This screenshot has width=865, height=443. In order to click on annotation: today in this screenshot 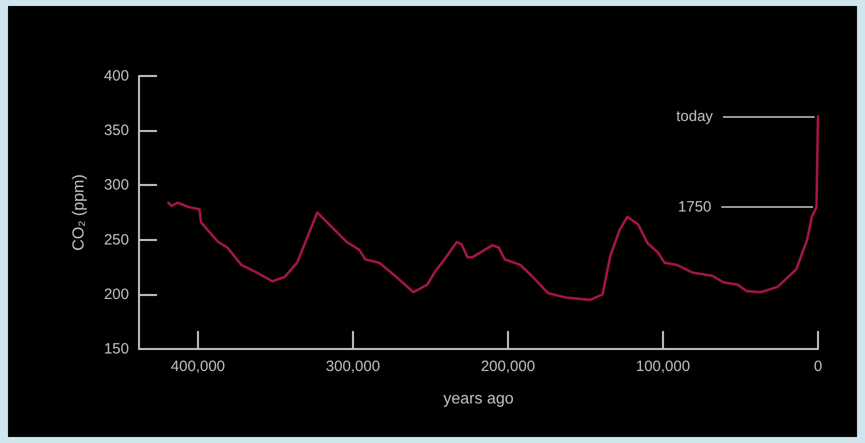, I will do `click(695, 116)`.